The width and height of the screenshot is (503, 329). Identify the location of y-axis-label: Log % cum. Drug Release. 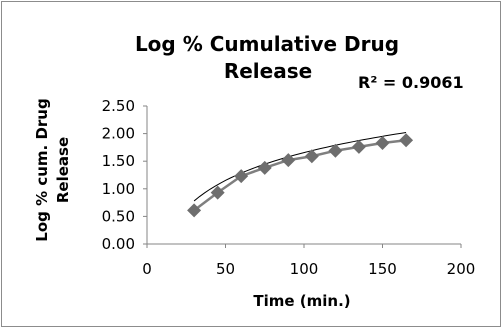
(52, 169).